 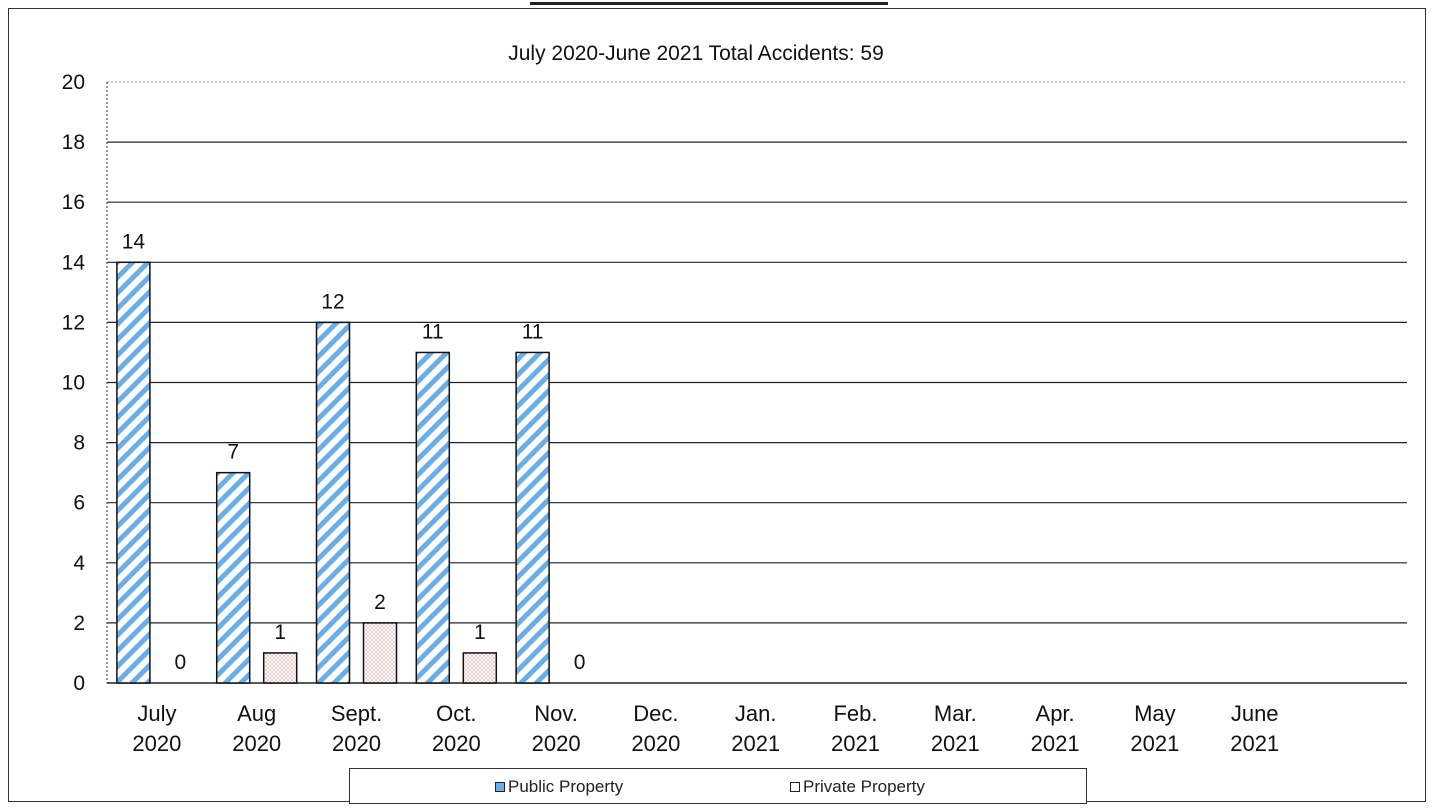 I want to click on data-label: 2, so click(x=380, y=602).